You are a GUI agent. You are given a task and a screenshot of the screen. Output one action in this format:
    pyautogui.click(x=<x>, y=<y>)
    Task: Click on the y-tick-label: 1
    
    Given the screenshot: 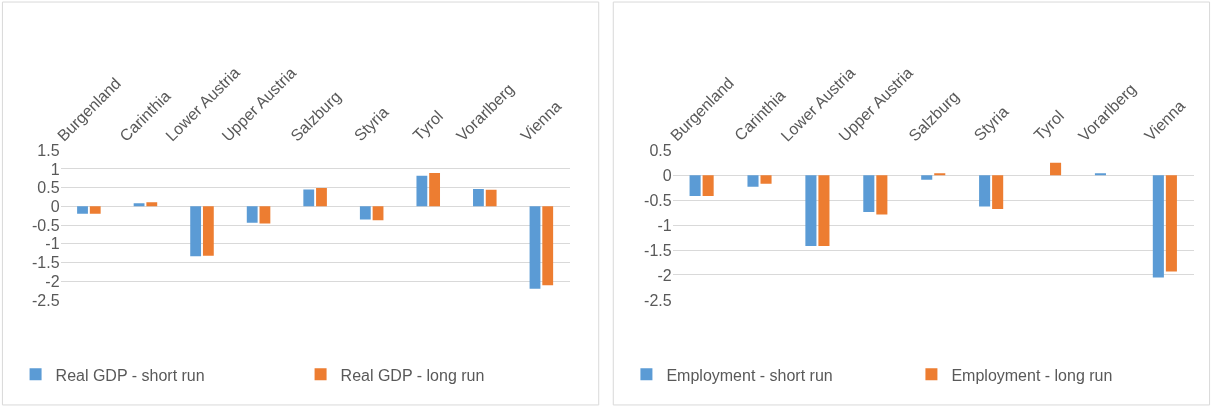 What is the action you would take?
    pyautogui.click(x=55, y=169)
    